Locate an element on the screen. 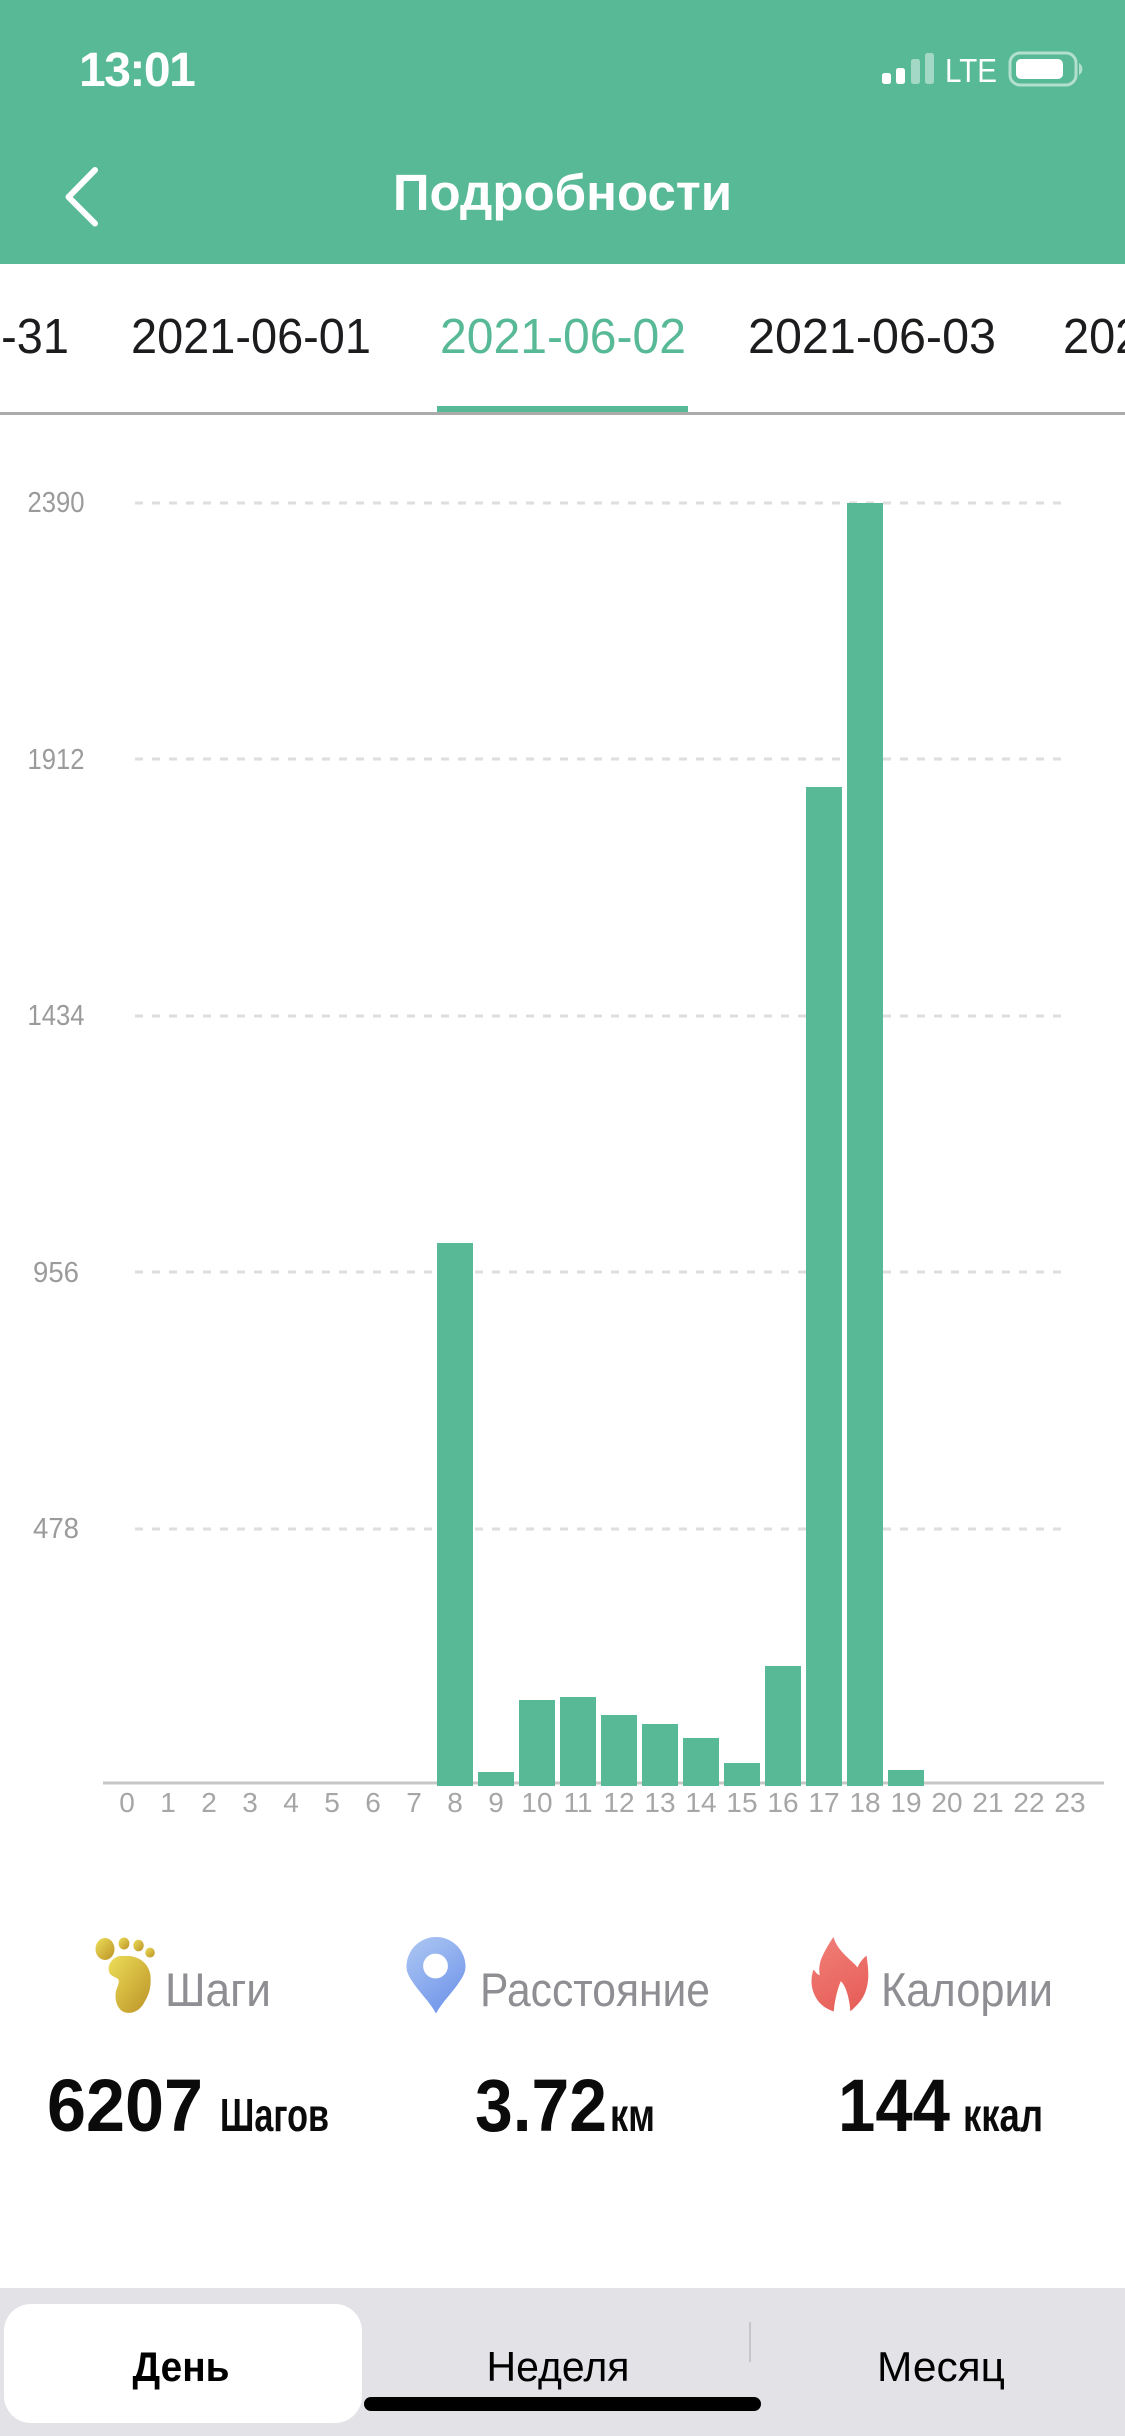 This screenshot has width=1125, height=2436. svg-text: 7 is located at coordinates (414, 1802).